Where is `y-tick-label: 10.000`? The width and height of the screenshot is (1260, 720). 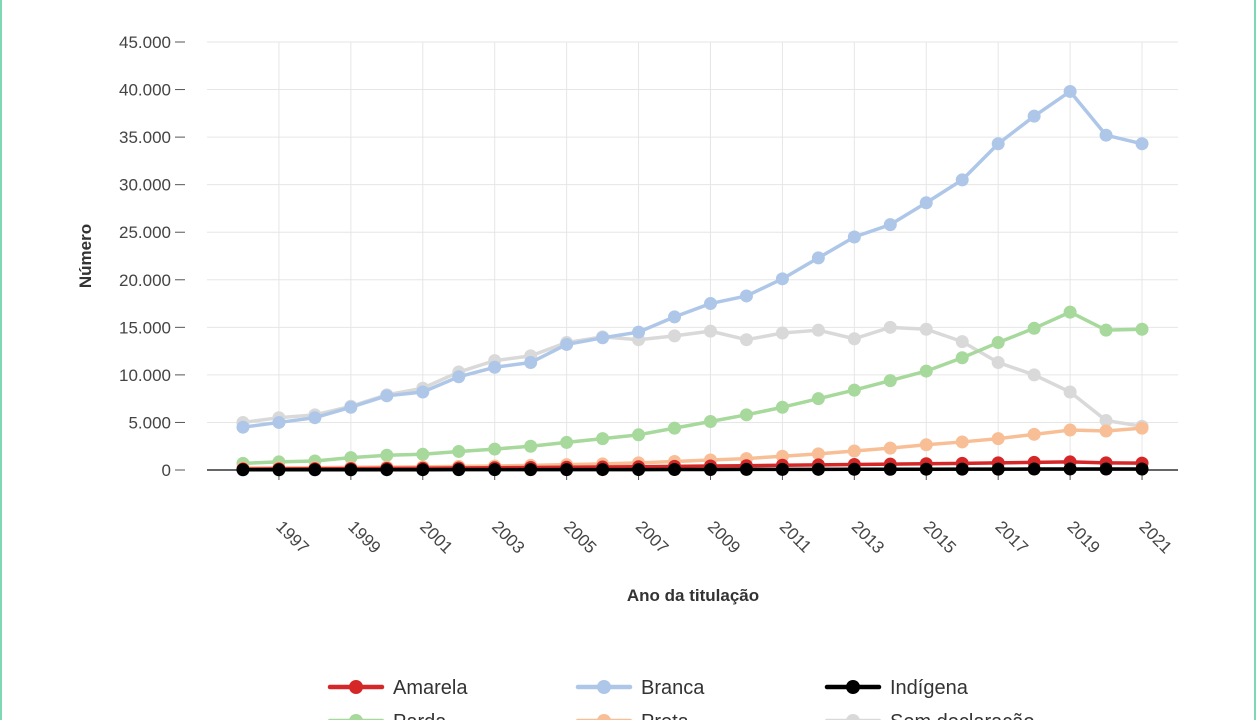
y-tick-label: 10.000 is located at coordinates (145, 375).